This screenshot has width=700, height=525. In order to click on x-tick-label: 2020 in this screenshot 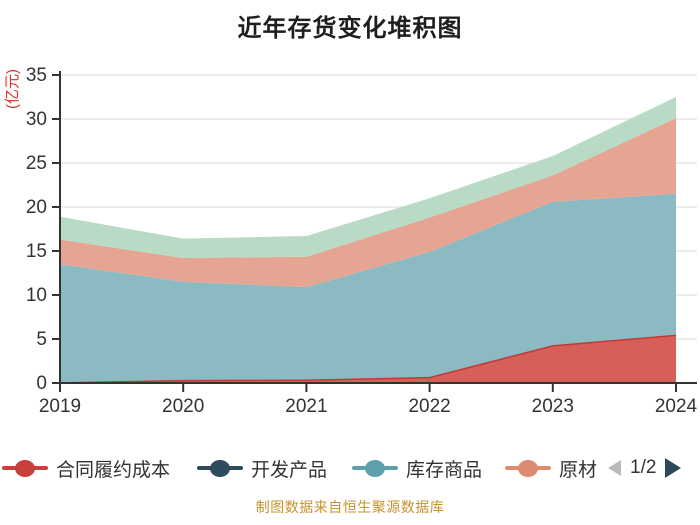, I will do `click(183, 406)`.